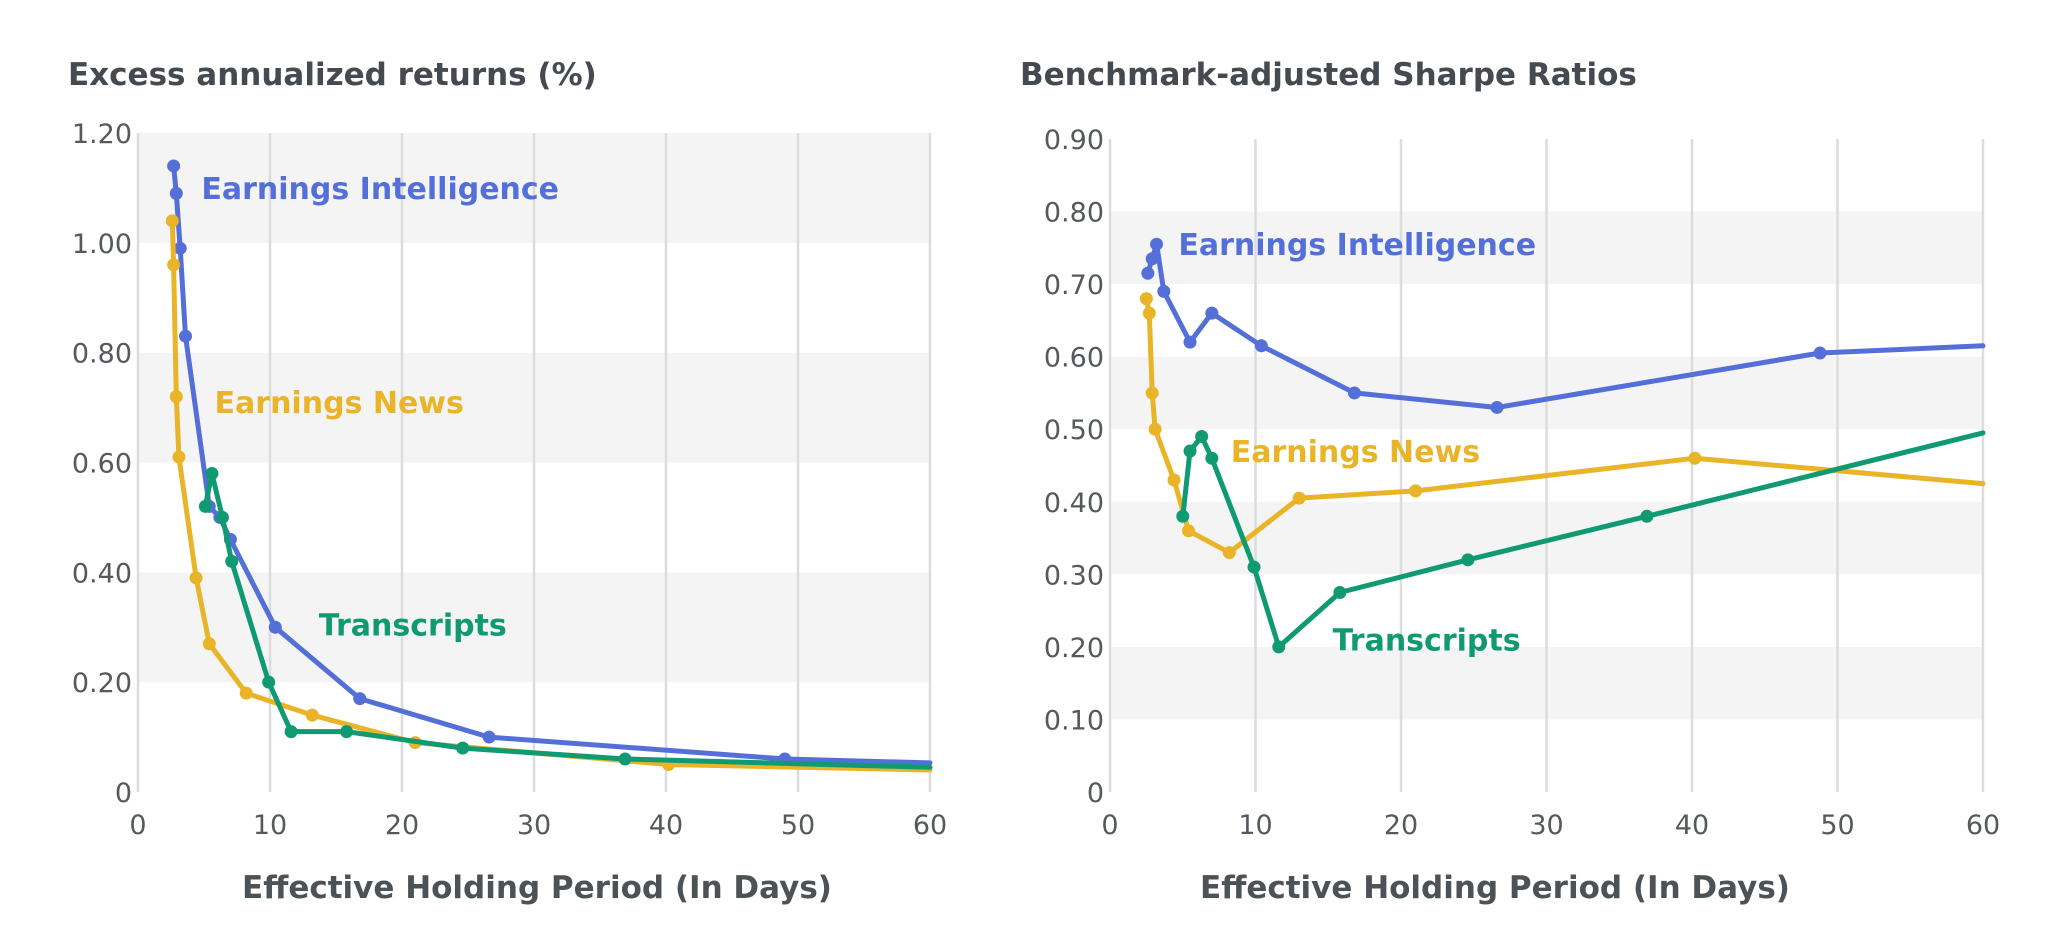 This screenshot has width=2048, height=943. Describe the element at coordinates (1074, 503) in the screenshot. I see `sharpe-y-tick-label: 0.40` at that location.